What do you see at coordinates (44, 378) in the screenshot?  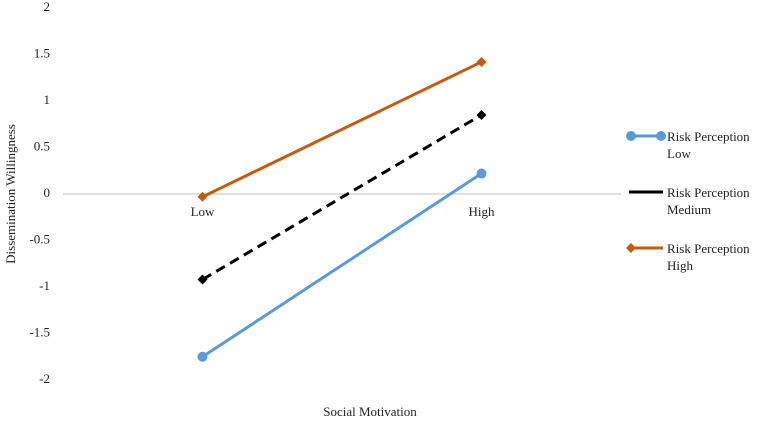 I see `y-tick-label: -2` at bounding box center [44, 378].